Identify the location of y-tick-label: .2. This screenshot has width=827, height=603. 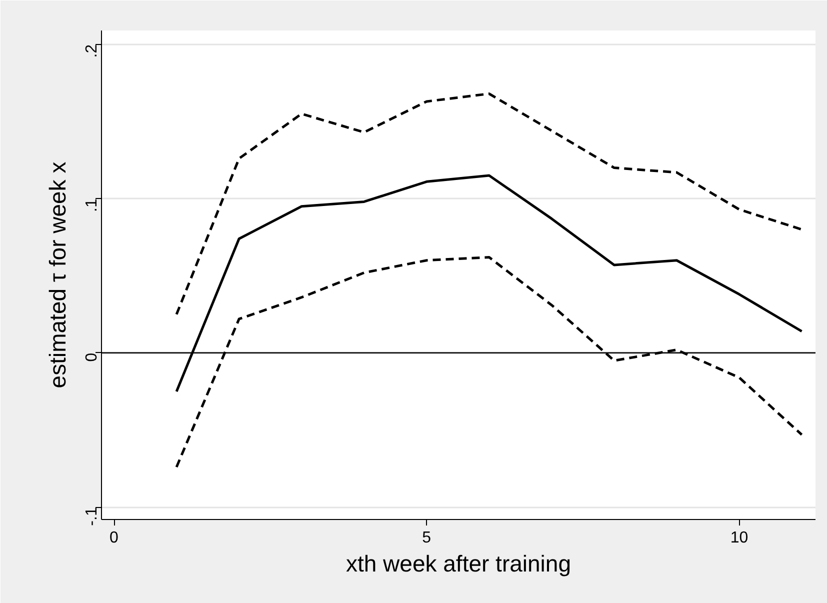
(92, 51).